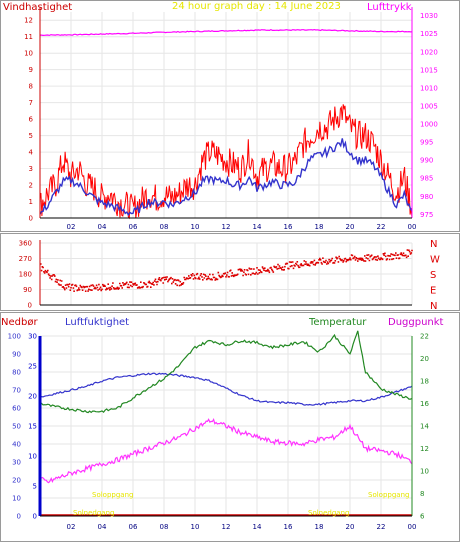 This screenshot has height=543, width=460. Describe the element at coordinates (19, 517) in the screenshot. I see `humidity-tick-label: 0` at that location.